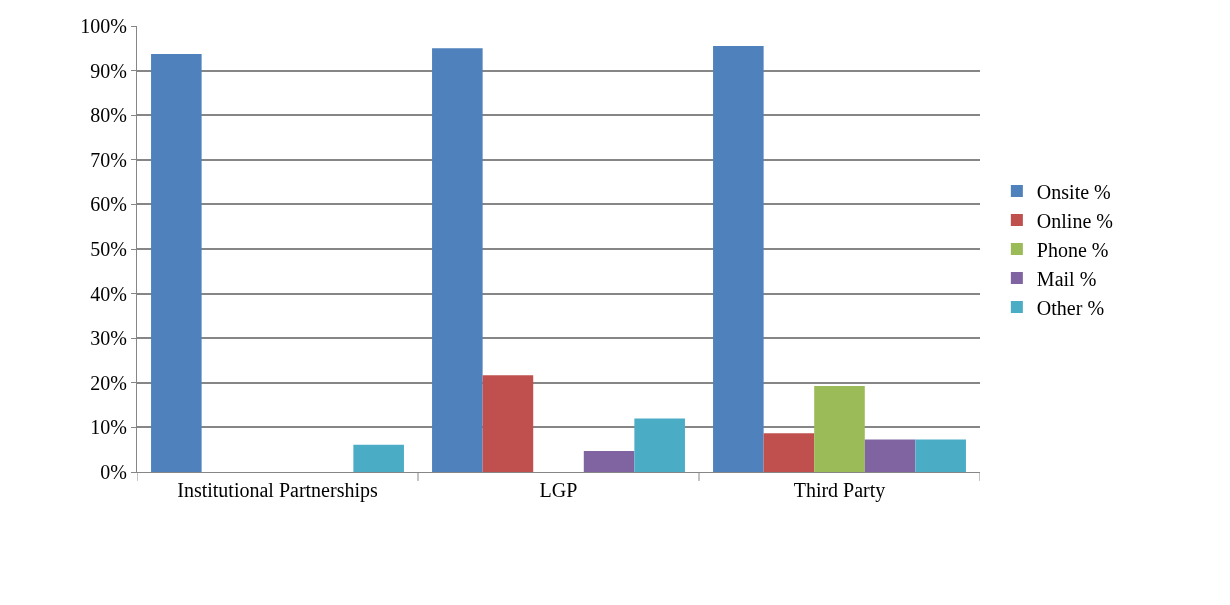 The image size is (1230, 605). What do you see at coordinates (113, 472) in the screenshot?
I see `y-tick-label: 0%` at bounding box center [113, 472].